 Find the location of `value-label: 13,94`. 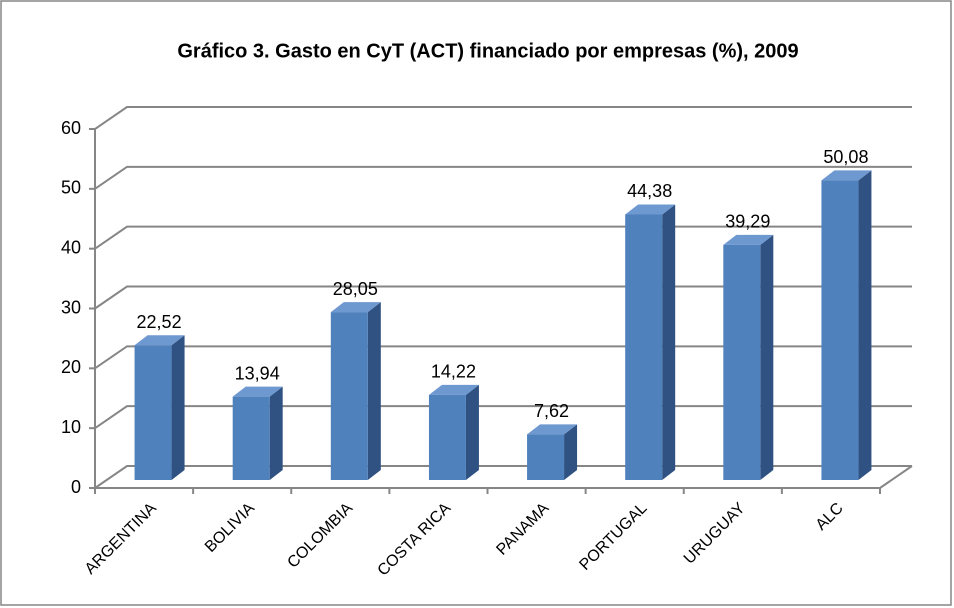

value-label: 13,94 is located at coordinates (257, 373).